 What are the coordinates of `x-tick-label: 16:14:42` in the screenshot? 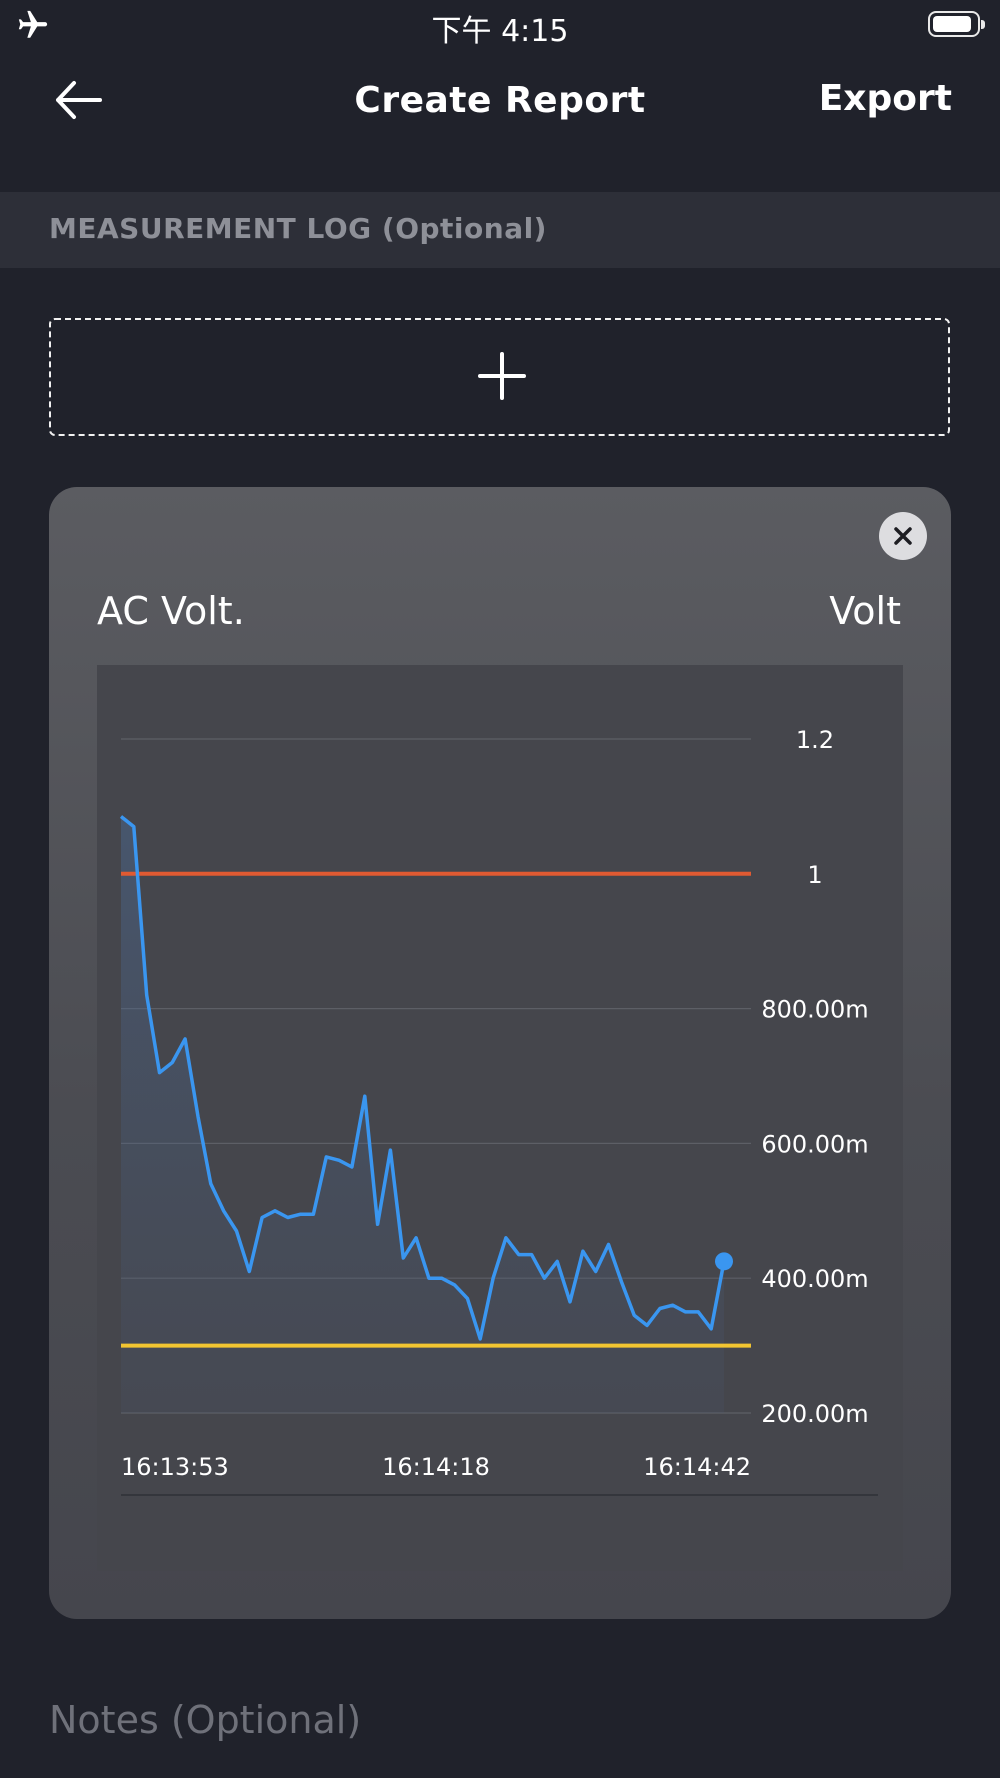 It's located at (697, 1467).